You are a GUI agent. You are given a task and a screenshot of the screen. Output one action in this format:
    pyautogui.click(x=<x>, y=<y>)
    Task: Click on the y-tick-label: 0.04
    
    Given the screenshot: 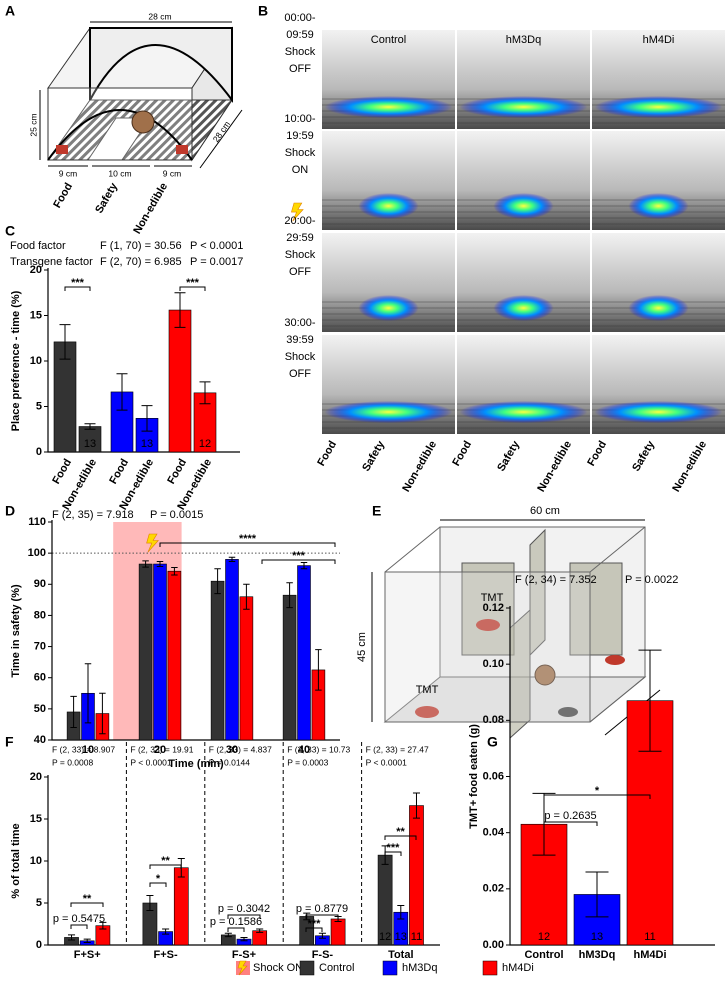 What is the action you would take?
    pyautogui.click(x=494, y=833)
    